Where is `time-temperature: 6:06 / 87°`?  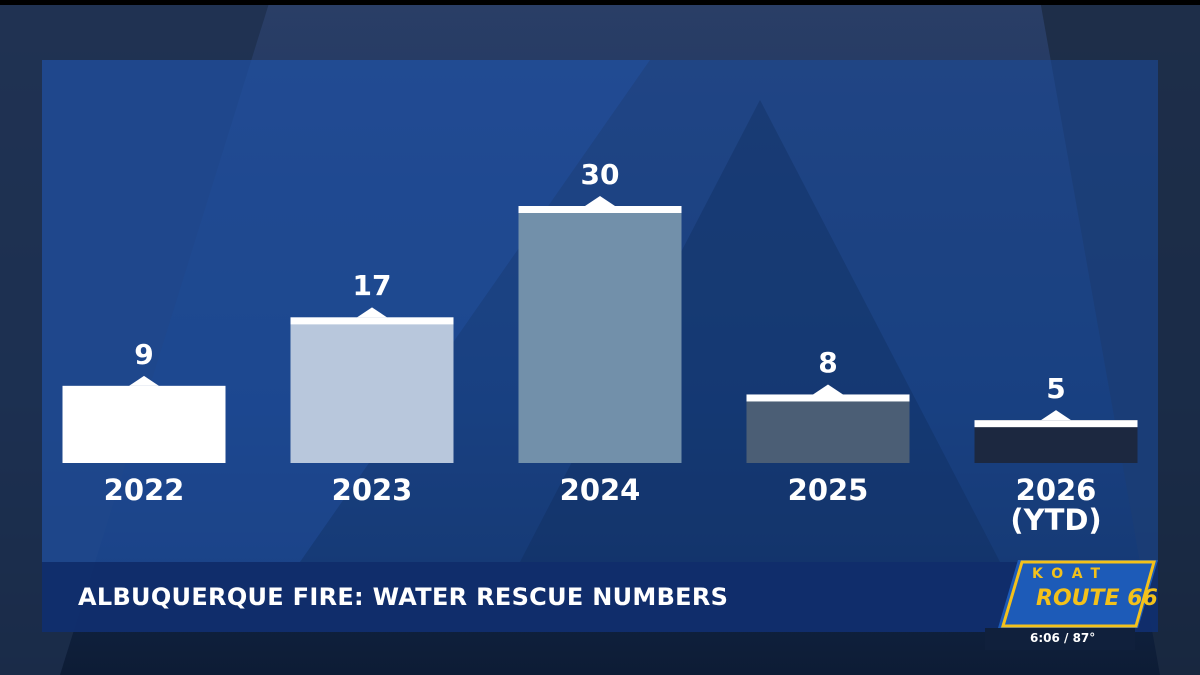 time-temperature: 6:06 / 87° is located at coordinates (1063, 638).